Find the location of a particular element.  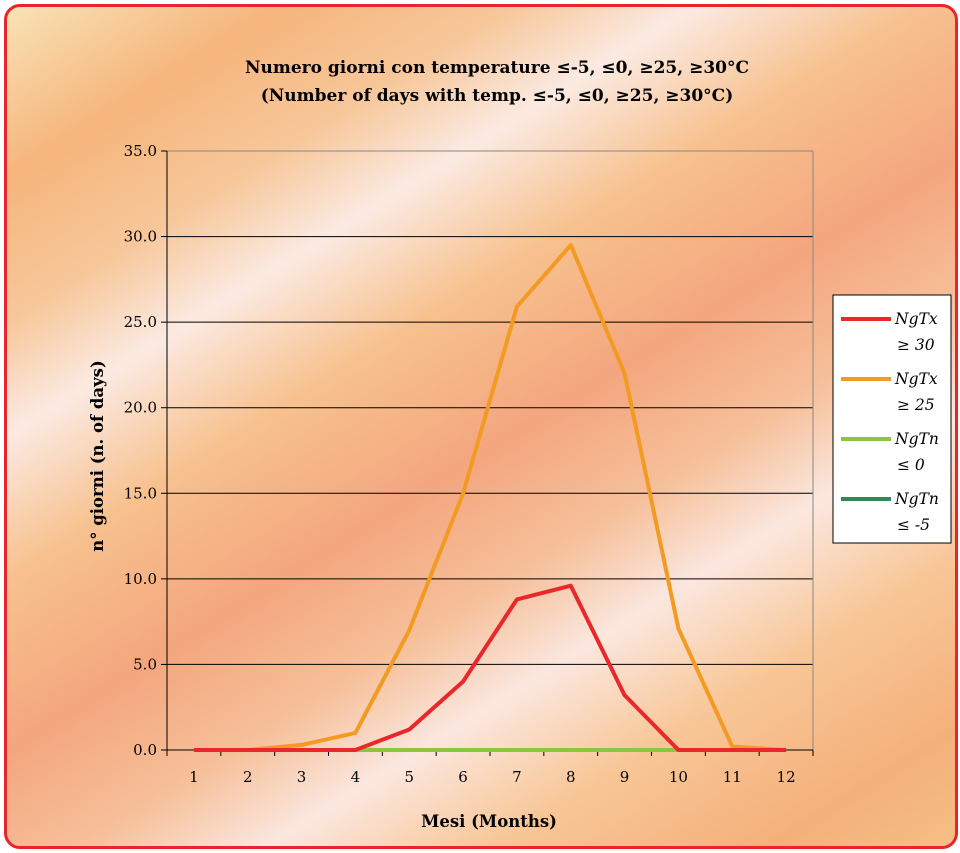

legend-label: ≥ 25 is located at coordinates (916, 405).